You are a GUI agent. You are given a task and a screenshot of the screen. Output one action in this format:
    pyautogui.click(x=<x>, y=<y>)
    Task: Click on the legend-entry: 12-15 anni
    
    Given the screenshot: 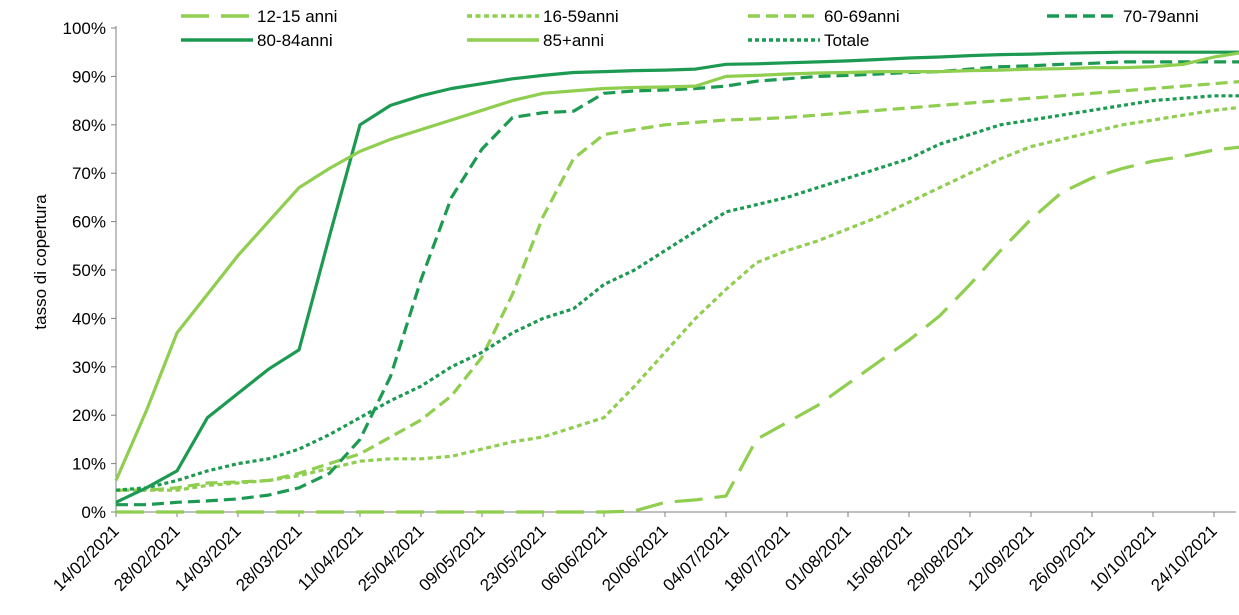 What is the action you would take?
    pyautogui.click(x=259, y=16)
    